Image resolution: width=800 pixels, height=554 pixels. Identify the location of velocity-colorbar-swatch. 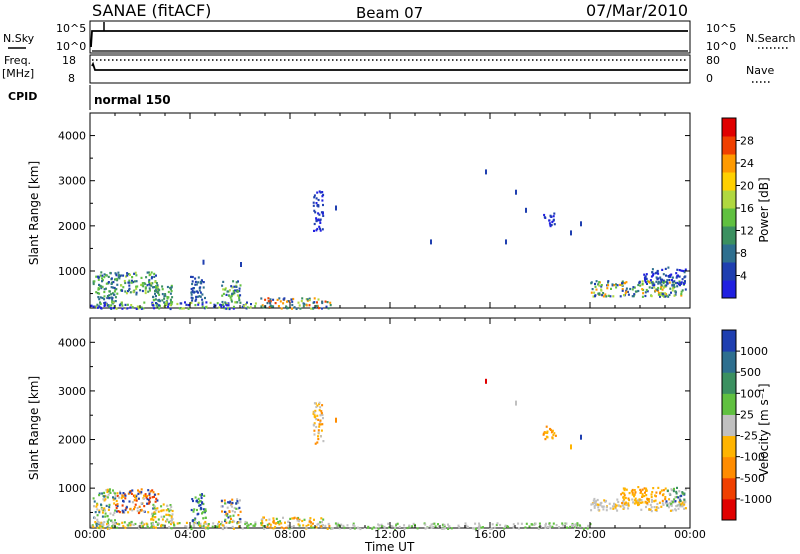
(729, 488).